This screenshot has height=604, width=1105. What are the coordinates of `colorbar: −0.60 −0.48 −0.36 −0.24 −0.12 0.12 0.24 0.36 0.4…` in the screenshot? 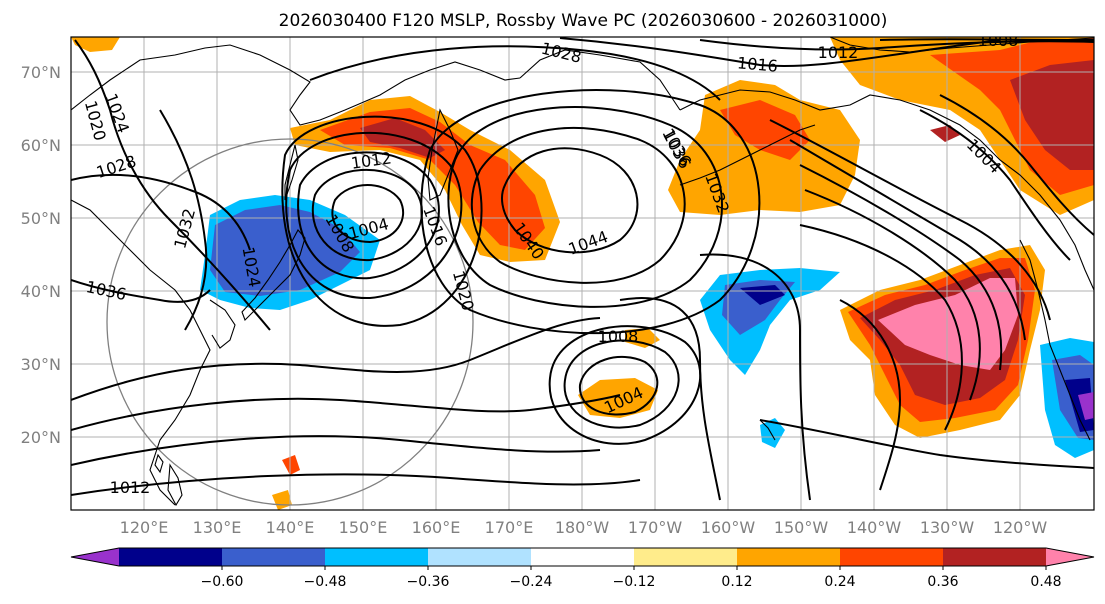 It's located at (582, 568).